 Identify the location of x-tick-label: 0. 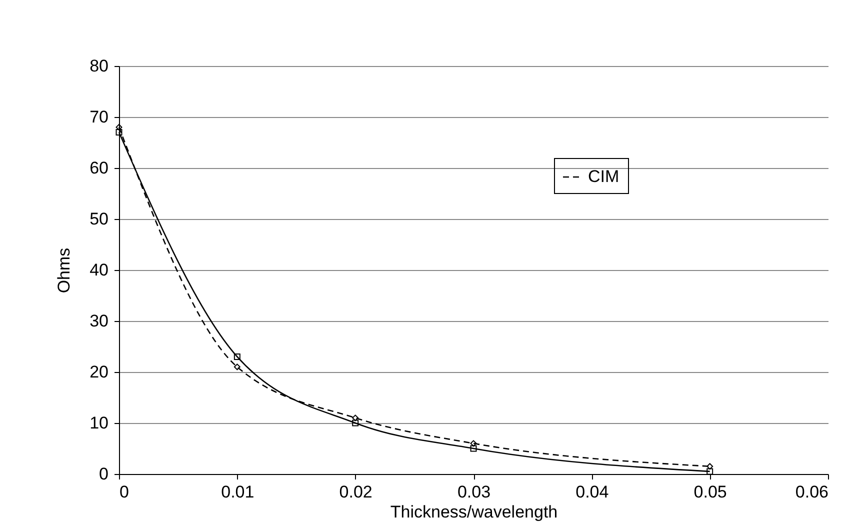
(124, 492).